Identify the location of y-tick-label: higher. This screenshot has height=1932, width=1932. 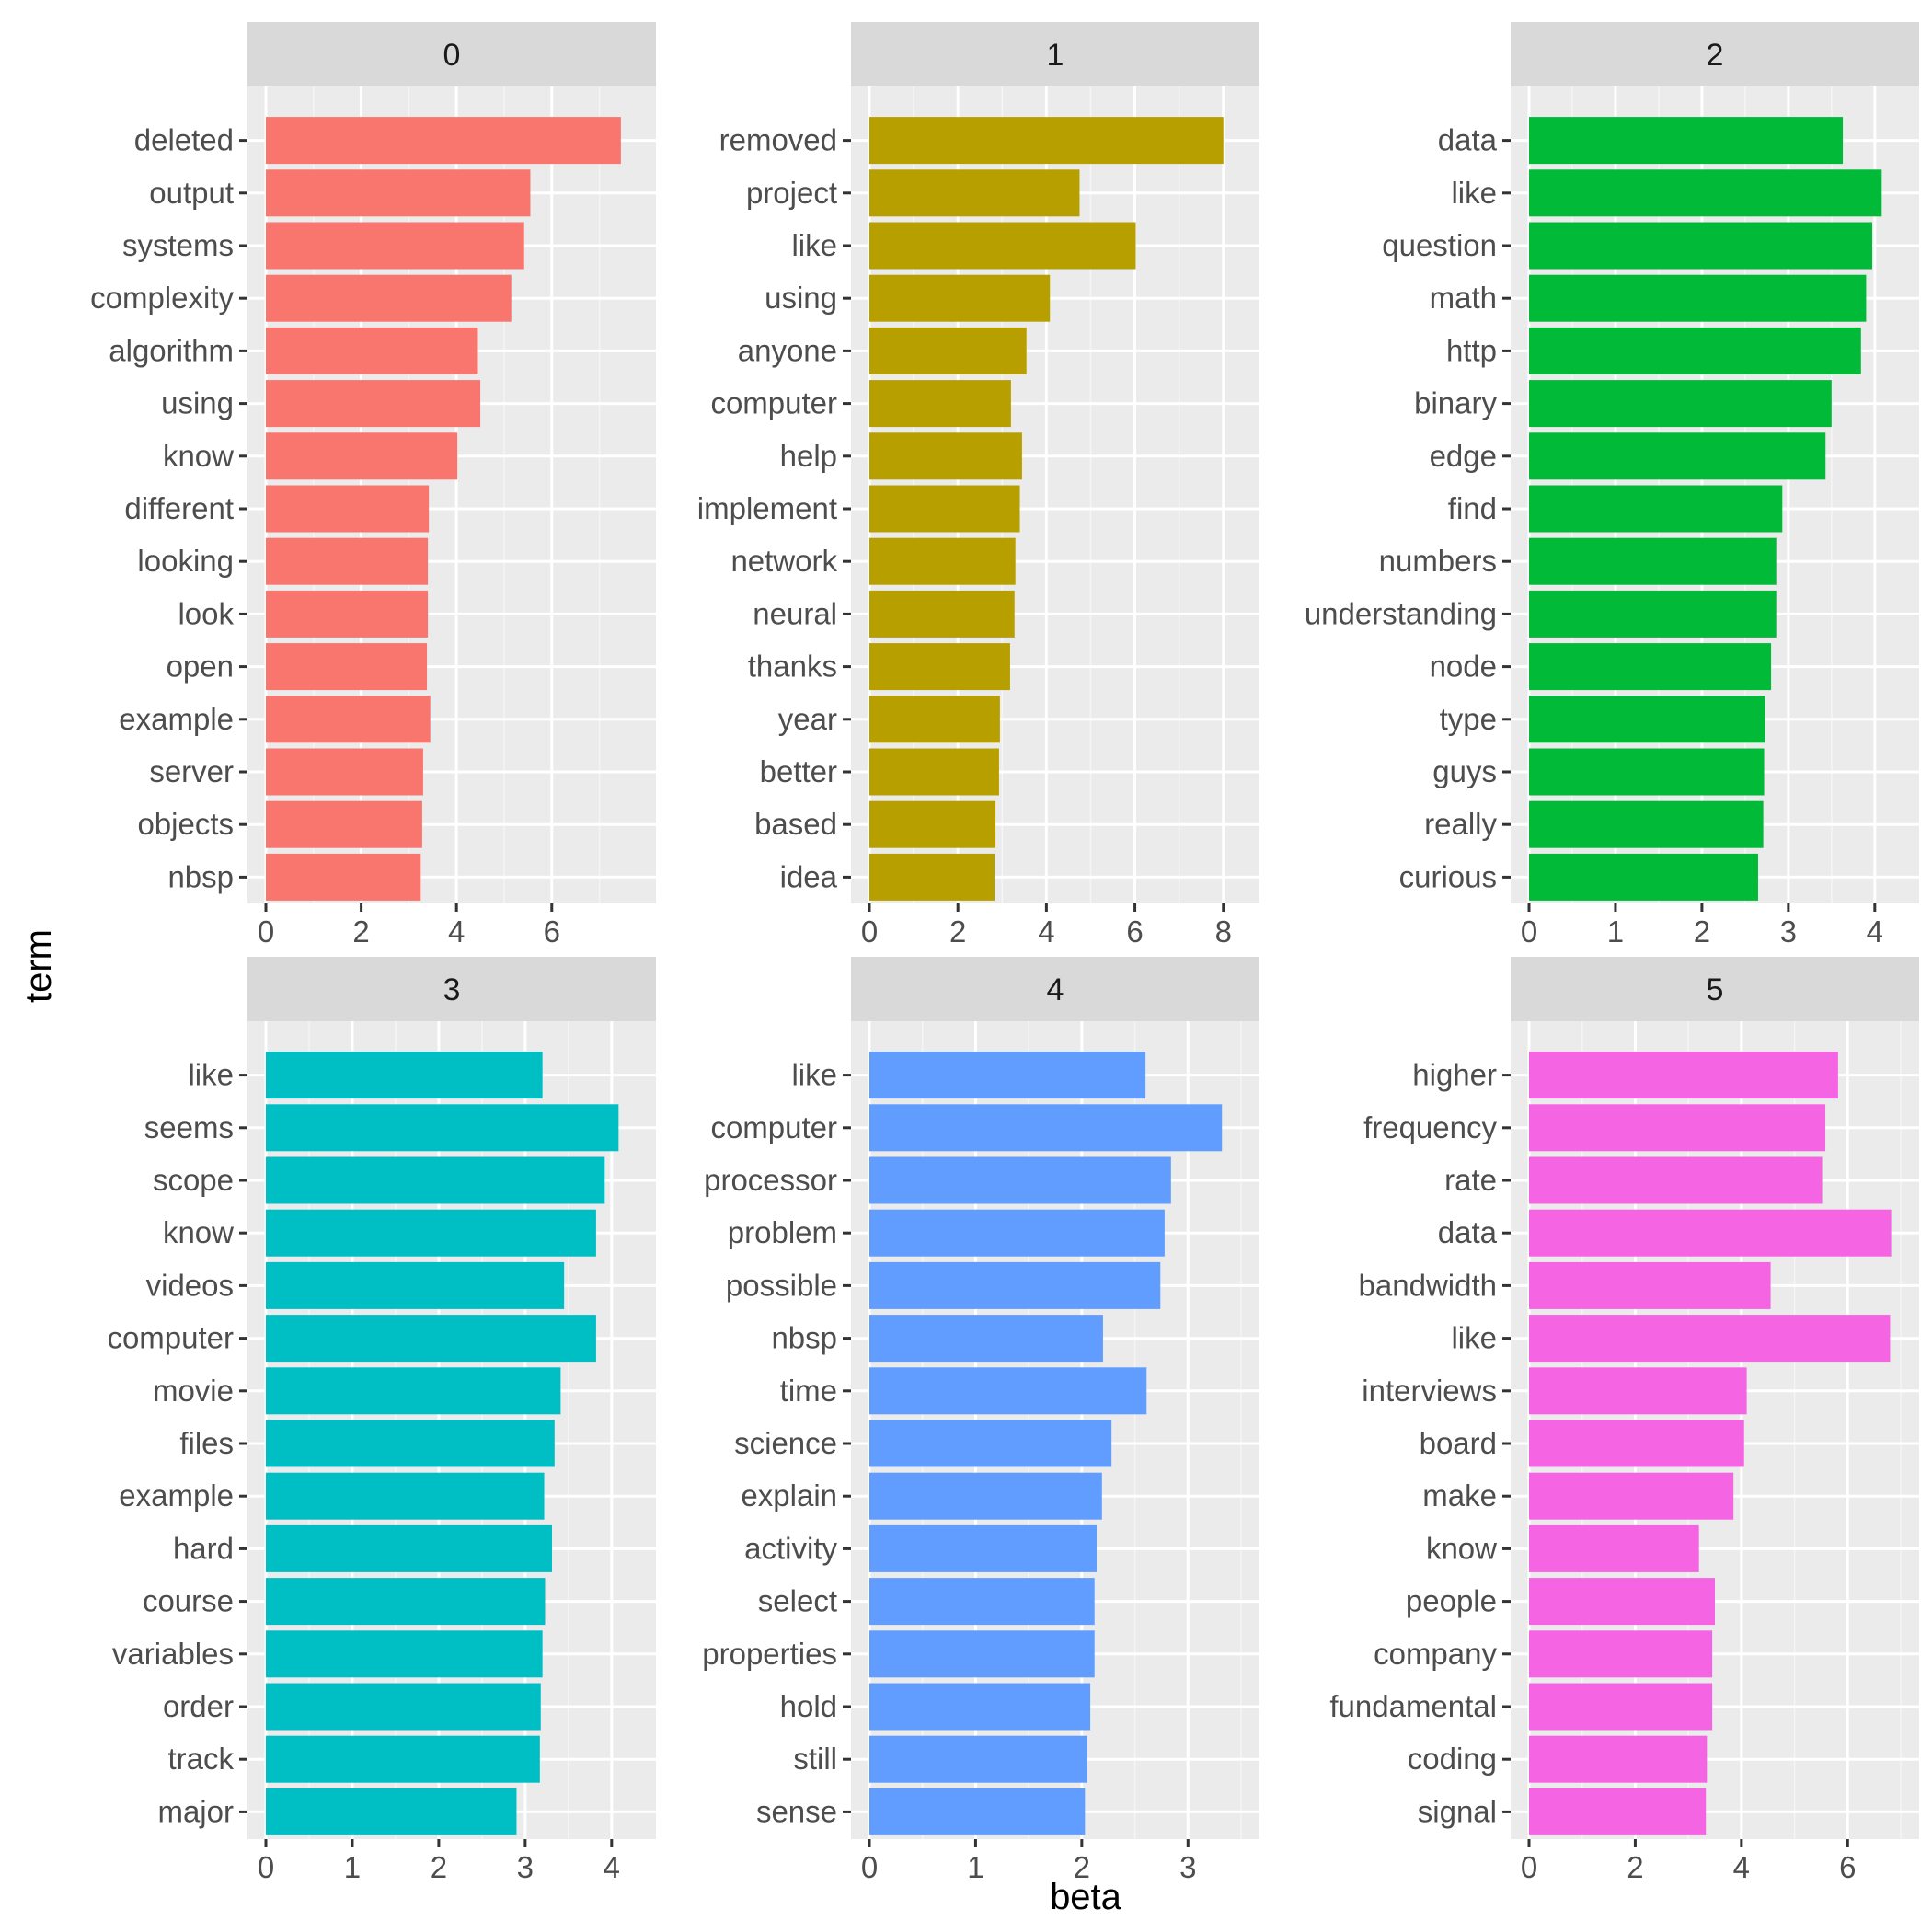
(1454, 1075).